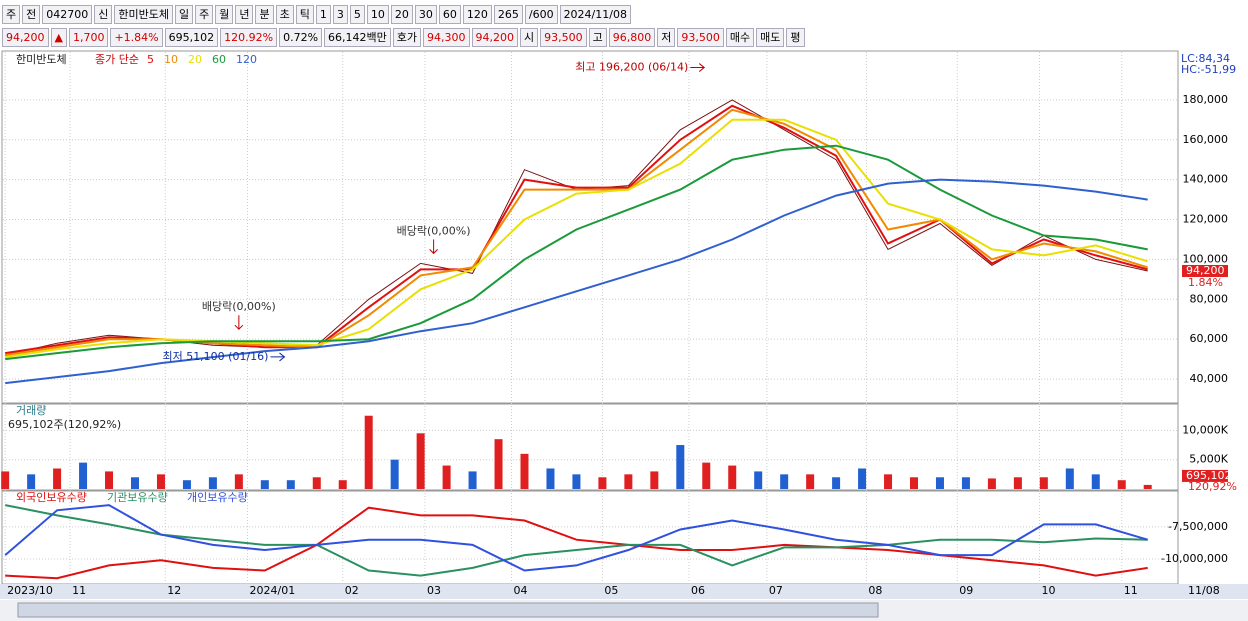  Describe the element at coordinates (434, 590) in the screenshot. I see `x-tick-label: 03` at that location.